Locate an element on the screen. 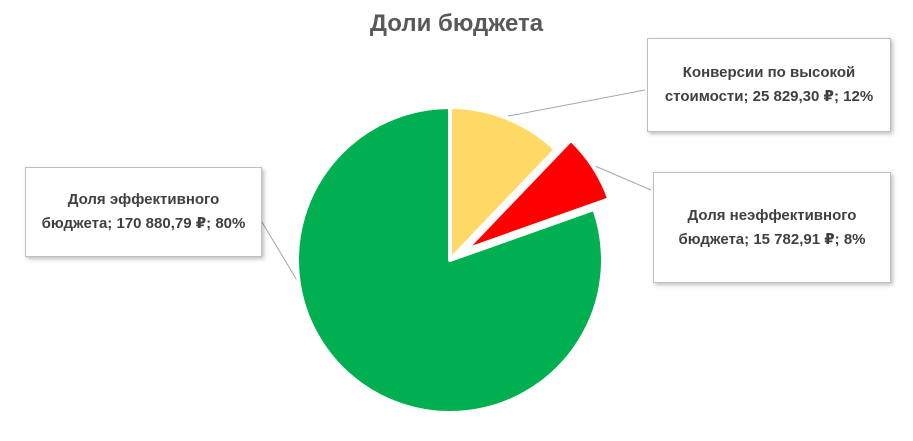 The height and width of the screenshot is (441, 913). chart-title: Доли бюджета is located at coordinates (456, 23).